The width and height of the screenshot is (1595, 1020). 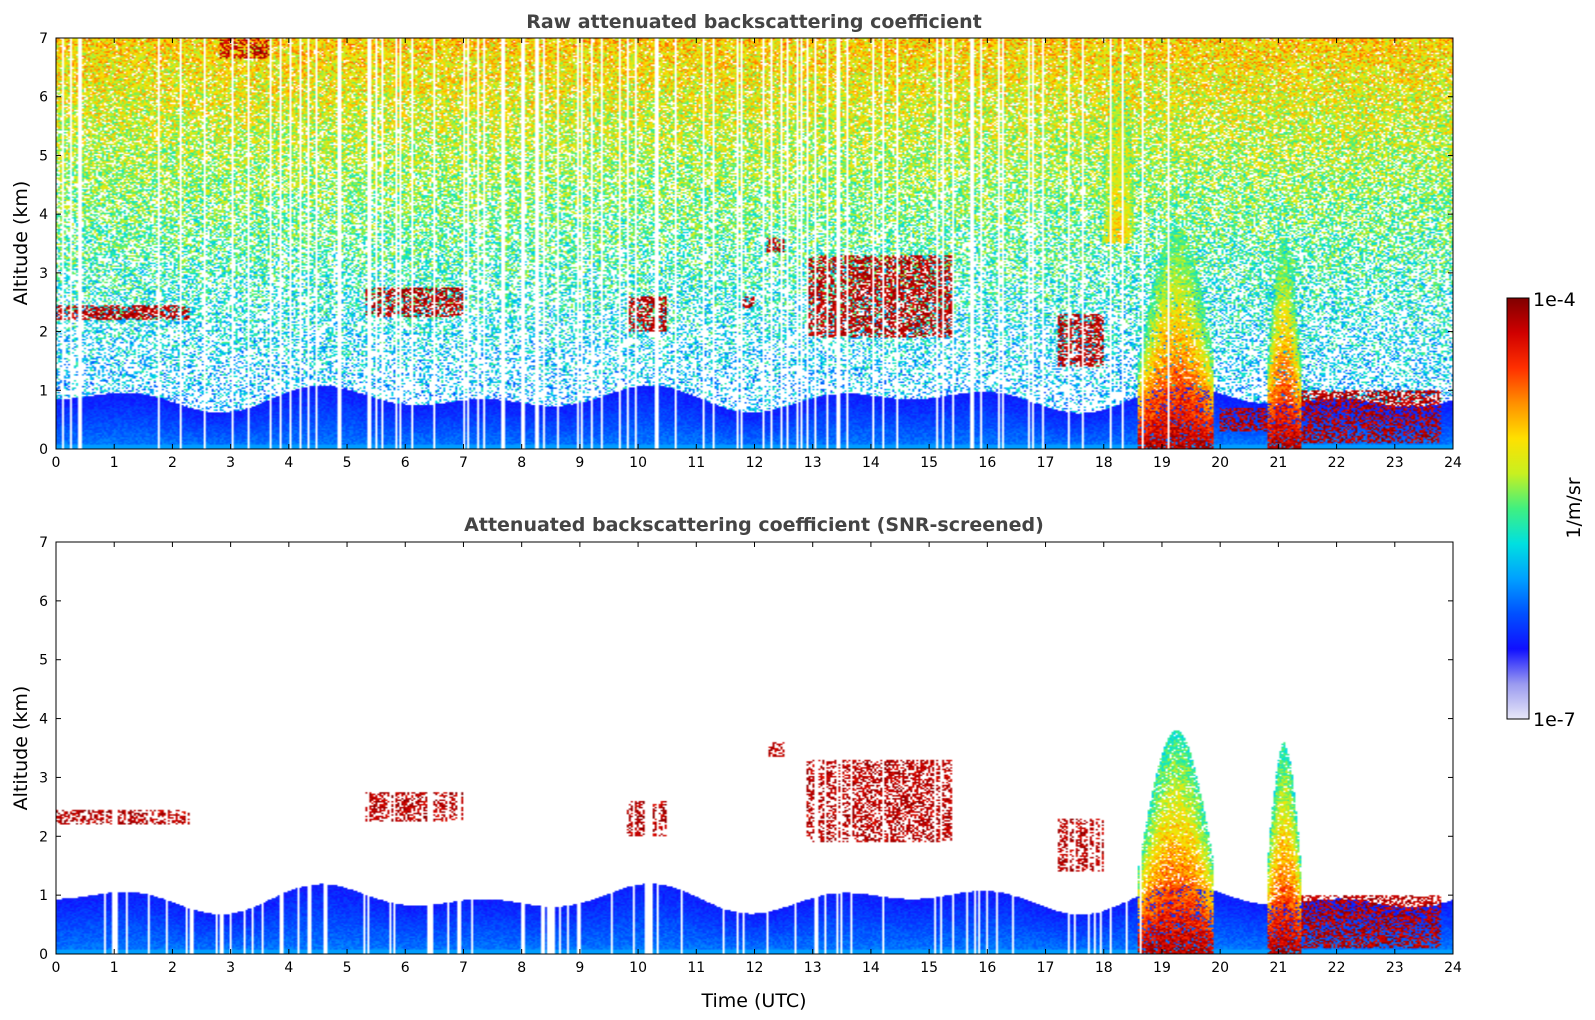 What do you see at coordinates (43, 778) in the screenshot?
I see `panel-screened-y-tick-label: 3` at bounding box center [43, 778].